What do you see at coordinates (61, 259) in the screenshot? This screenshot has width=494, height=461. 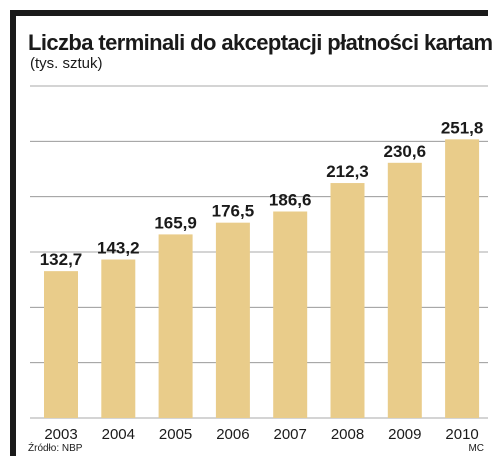 I see `value-label-2003: 132,7` at bounding box center [61, 259].